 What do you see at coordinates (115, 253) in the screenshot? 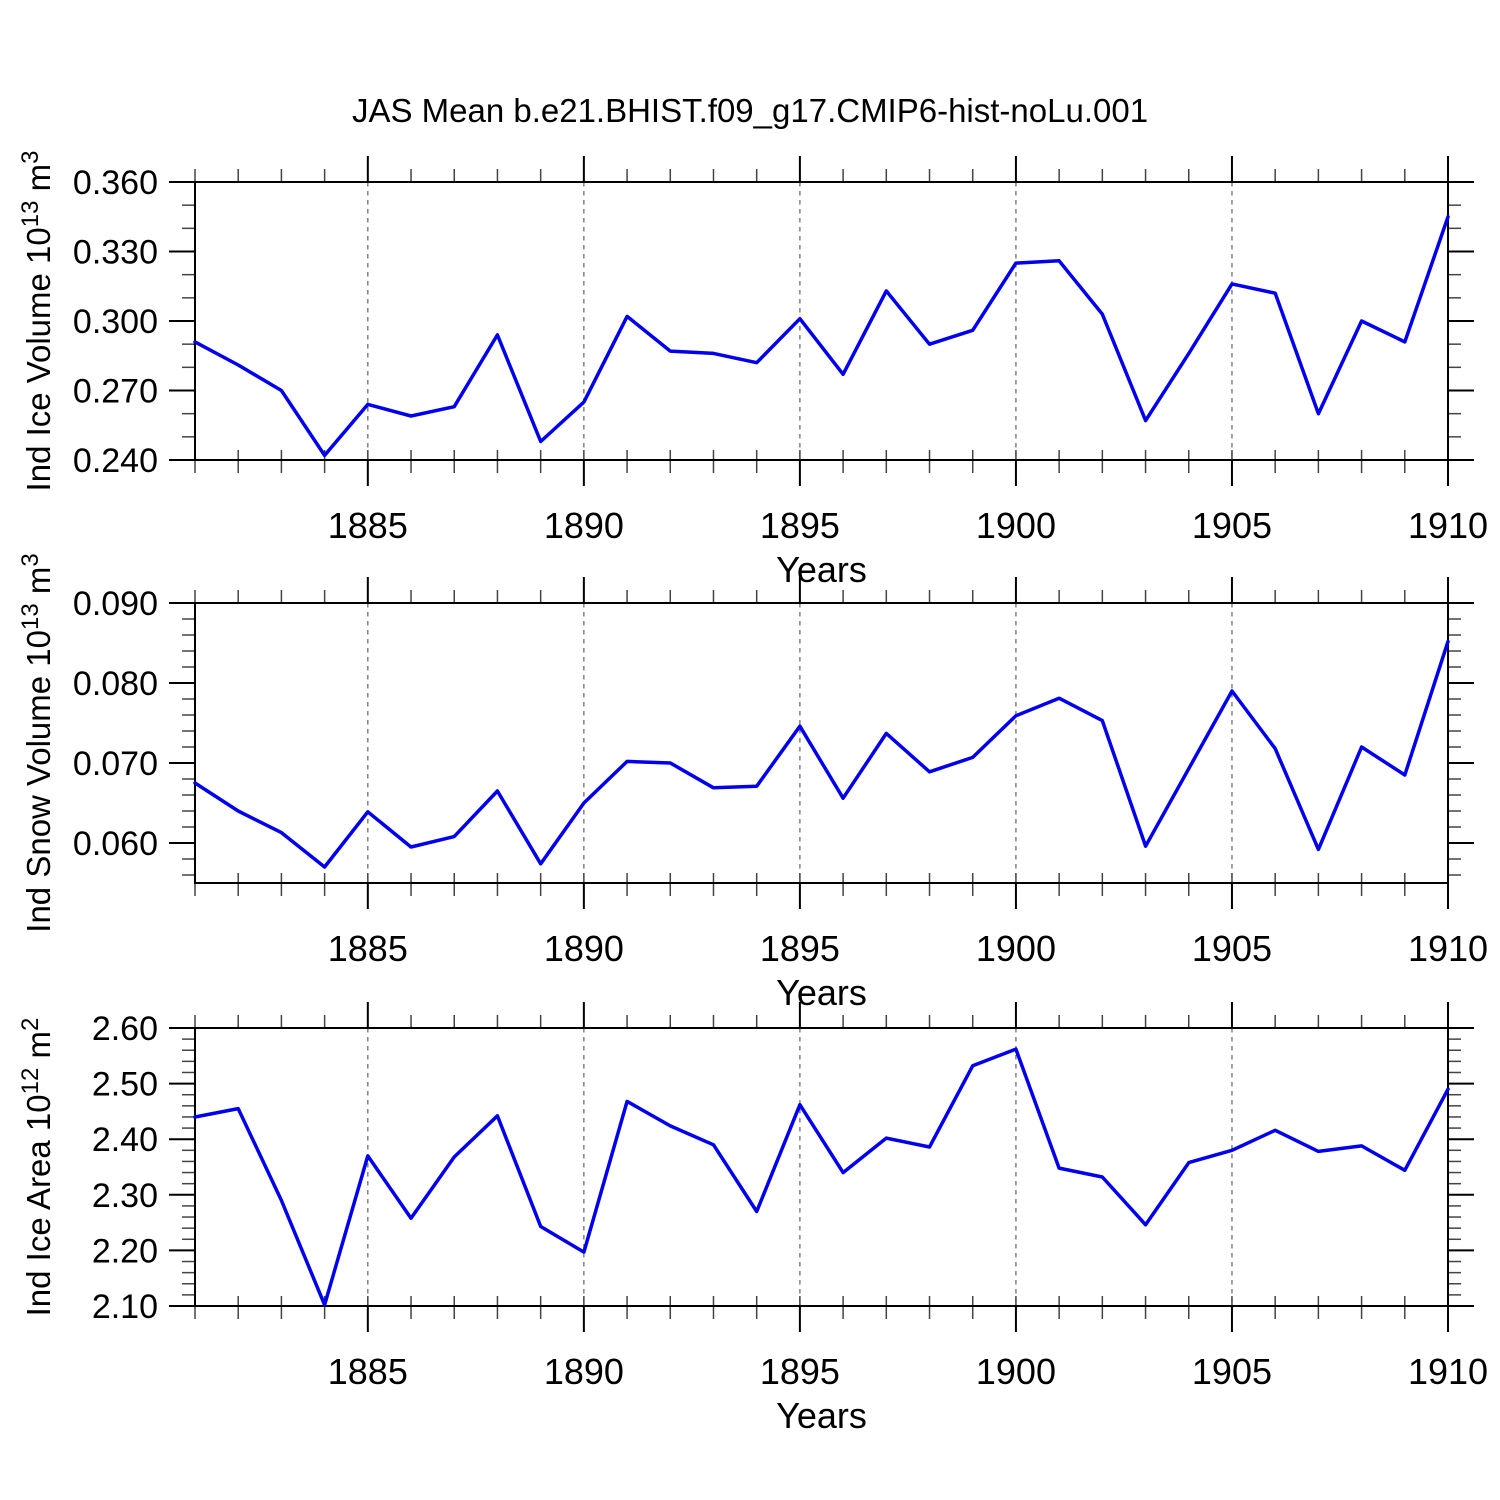
I see `y-tick-label: 0.330` at bounding box center [115, 253].